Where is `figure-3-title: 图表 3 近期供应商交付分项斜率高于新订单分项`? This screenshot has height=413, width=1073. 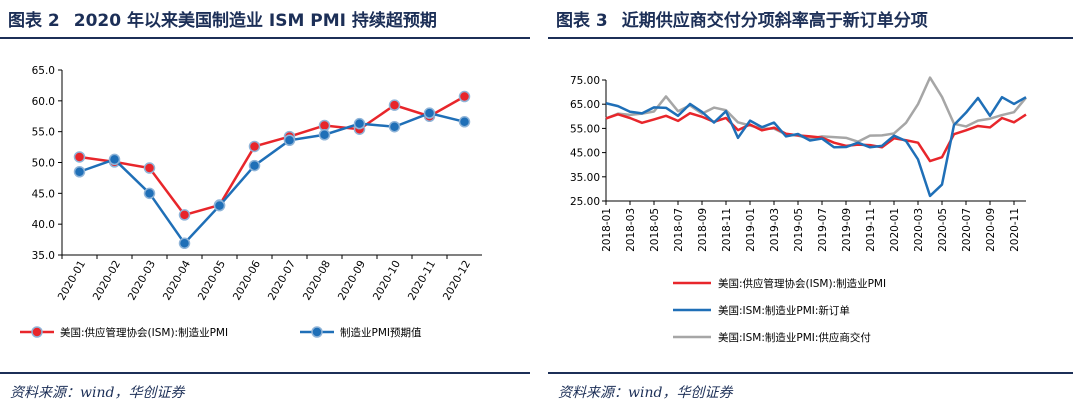
figure-3-title: 图表 3 近期供应商交付分项斜率高于新订单分项 is located at coordinates (742, 18).